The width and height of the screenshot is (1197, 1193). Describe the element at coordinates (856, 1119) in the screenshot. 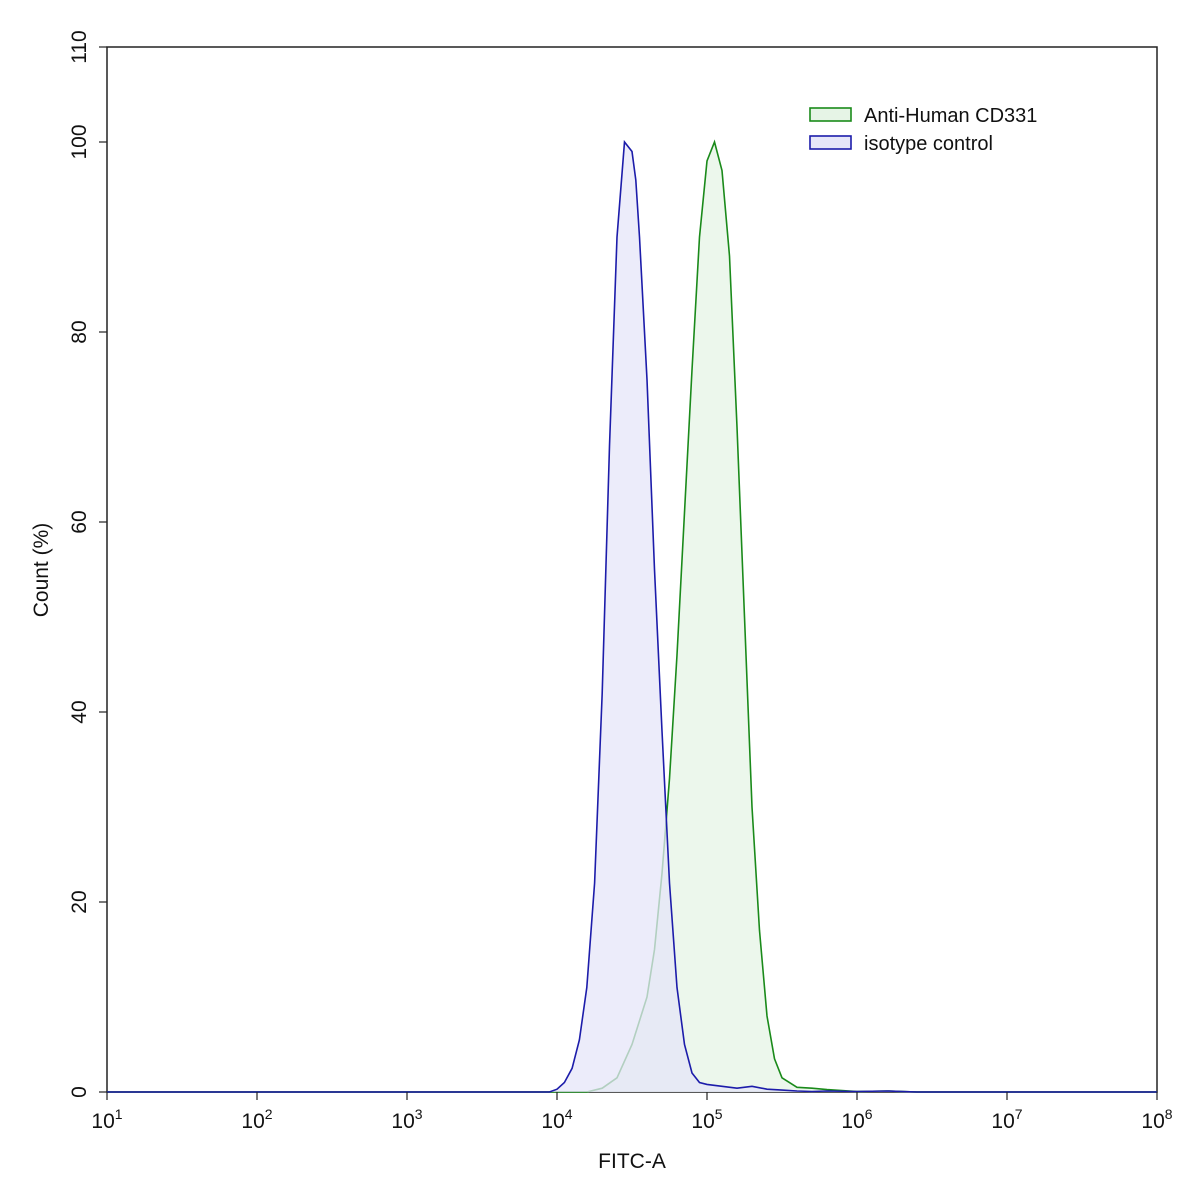

I see `x-tick-label: 10⁶` at that location.